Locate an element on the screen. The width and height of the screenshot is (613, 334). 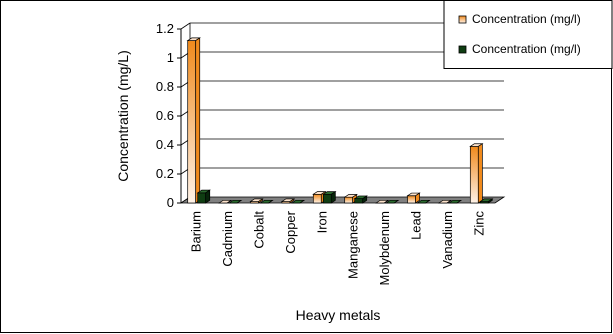
y-tick-labels: 0 0.2 0.4 0.6 0.8 1 1.2 is located at coordinates (165, 115).